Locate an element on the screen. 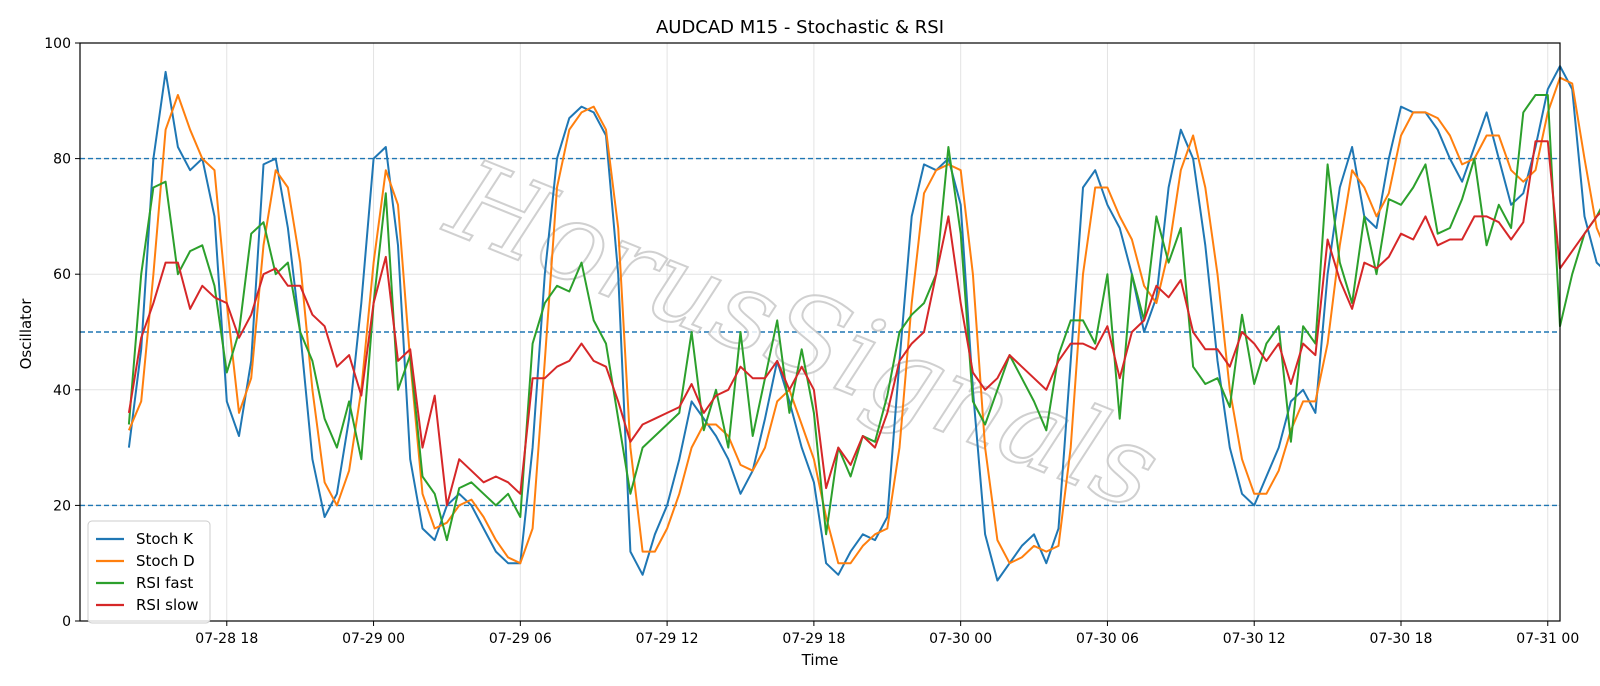 The image size is (1600, 686). y-tick-label: 0 is located at coordinates (66, 622).